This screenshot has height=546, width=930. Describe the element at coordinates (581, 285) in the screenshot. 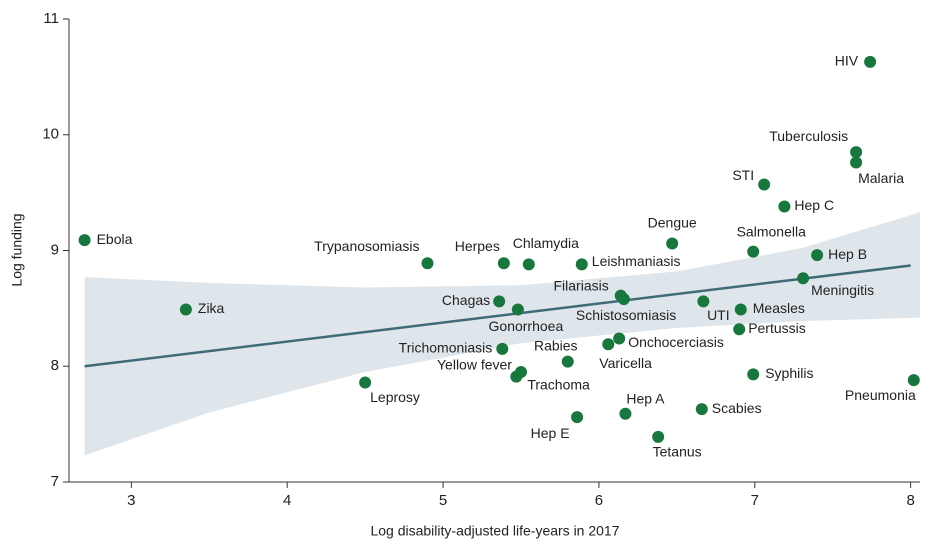

I see `point-label: Filariasis` at that location.